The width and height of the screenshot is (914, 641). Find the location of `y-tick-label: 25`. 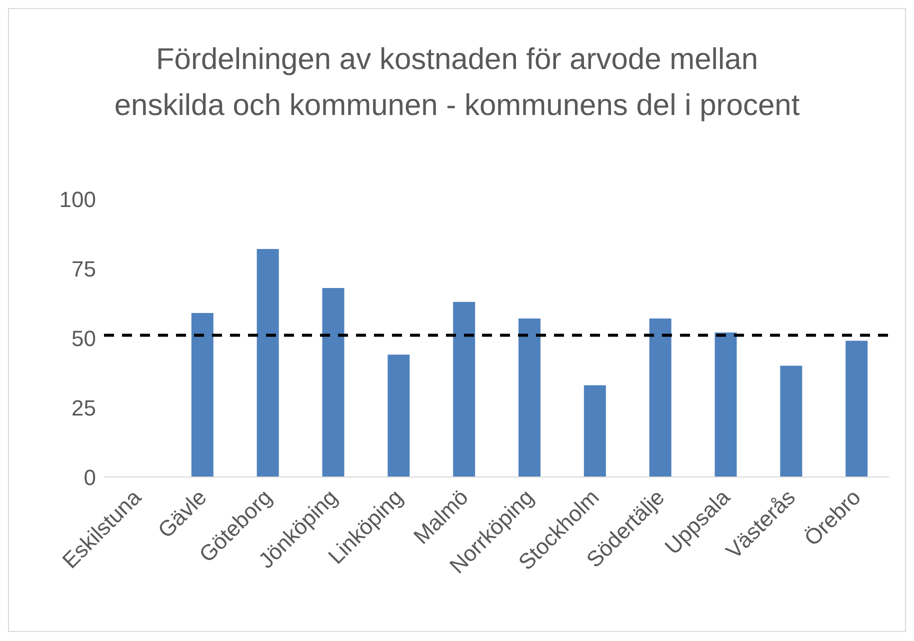

y-tick-label: 25 is located at coordinates (84, 407).